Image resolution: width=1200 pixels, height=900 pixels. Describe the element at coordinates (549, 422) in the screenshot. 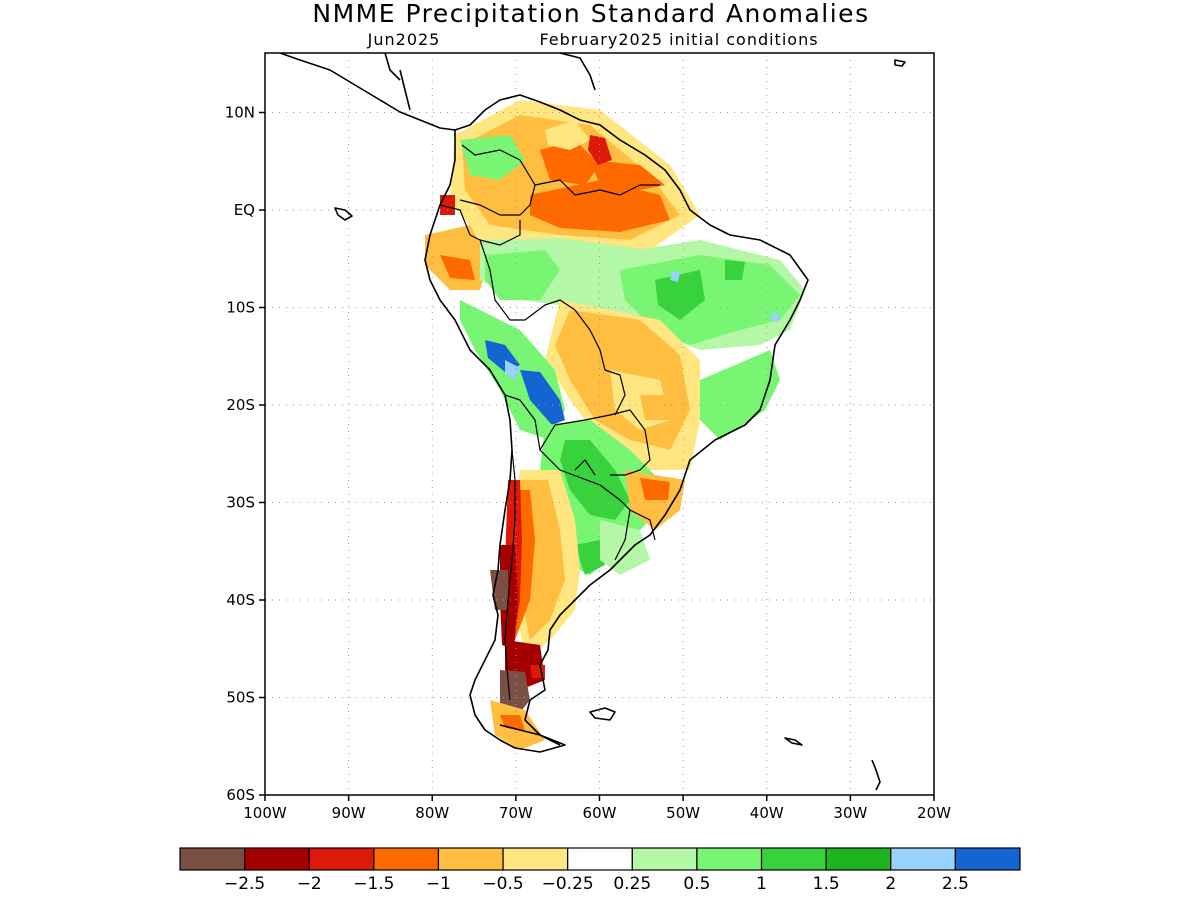

I see `country-borders` at that location.